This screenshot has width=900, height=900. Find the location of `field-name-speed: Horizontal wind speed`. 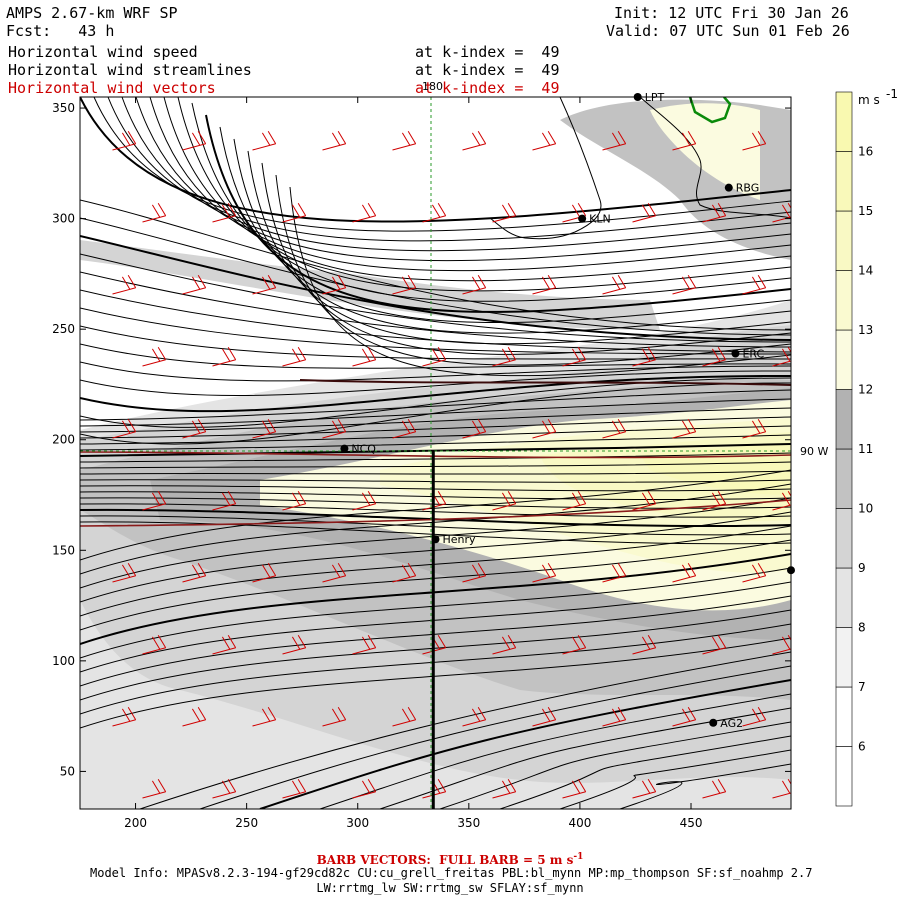

field-name-speed: Horizontal wind speed is located at coordinates (103, 52).